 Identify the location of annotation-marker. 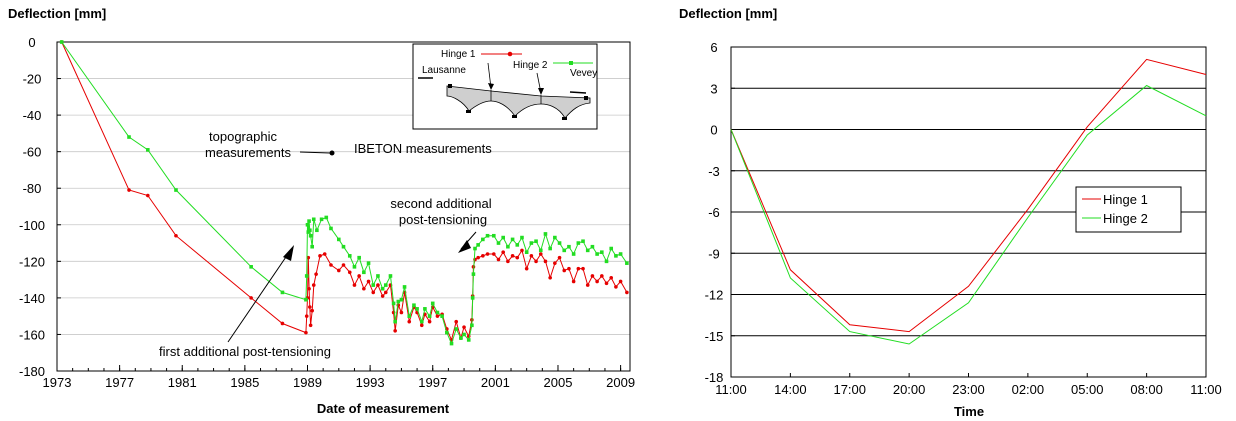
(332, 153).